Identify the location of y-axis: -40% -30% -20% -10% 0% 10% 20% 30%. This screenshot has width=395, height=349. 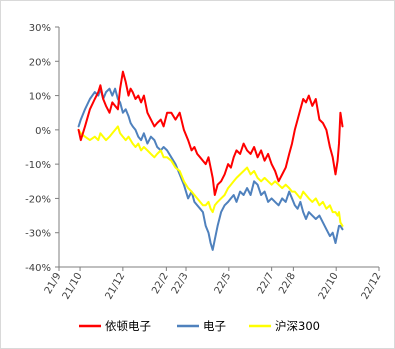
(42, 148).